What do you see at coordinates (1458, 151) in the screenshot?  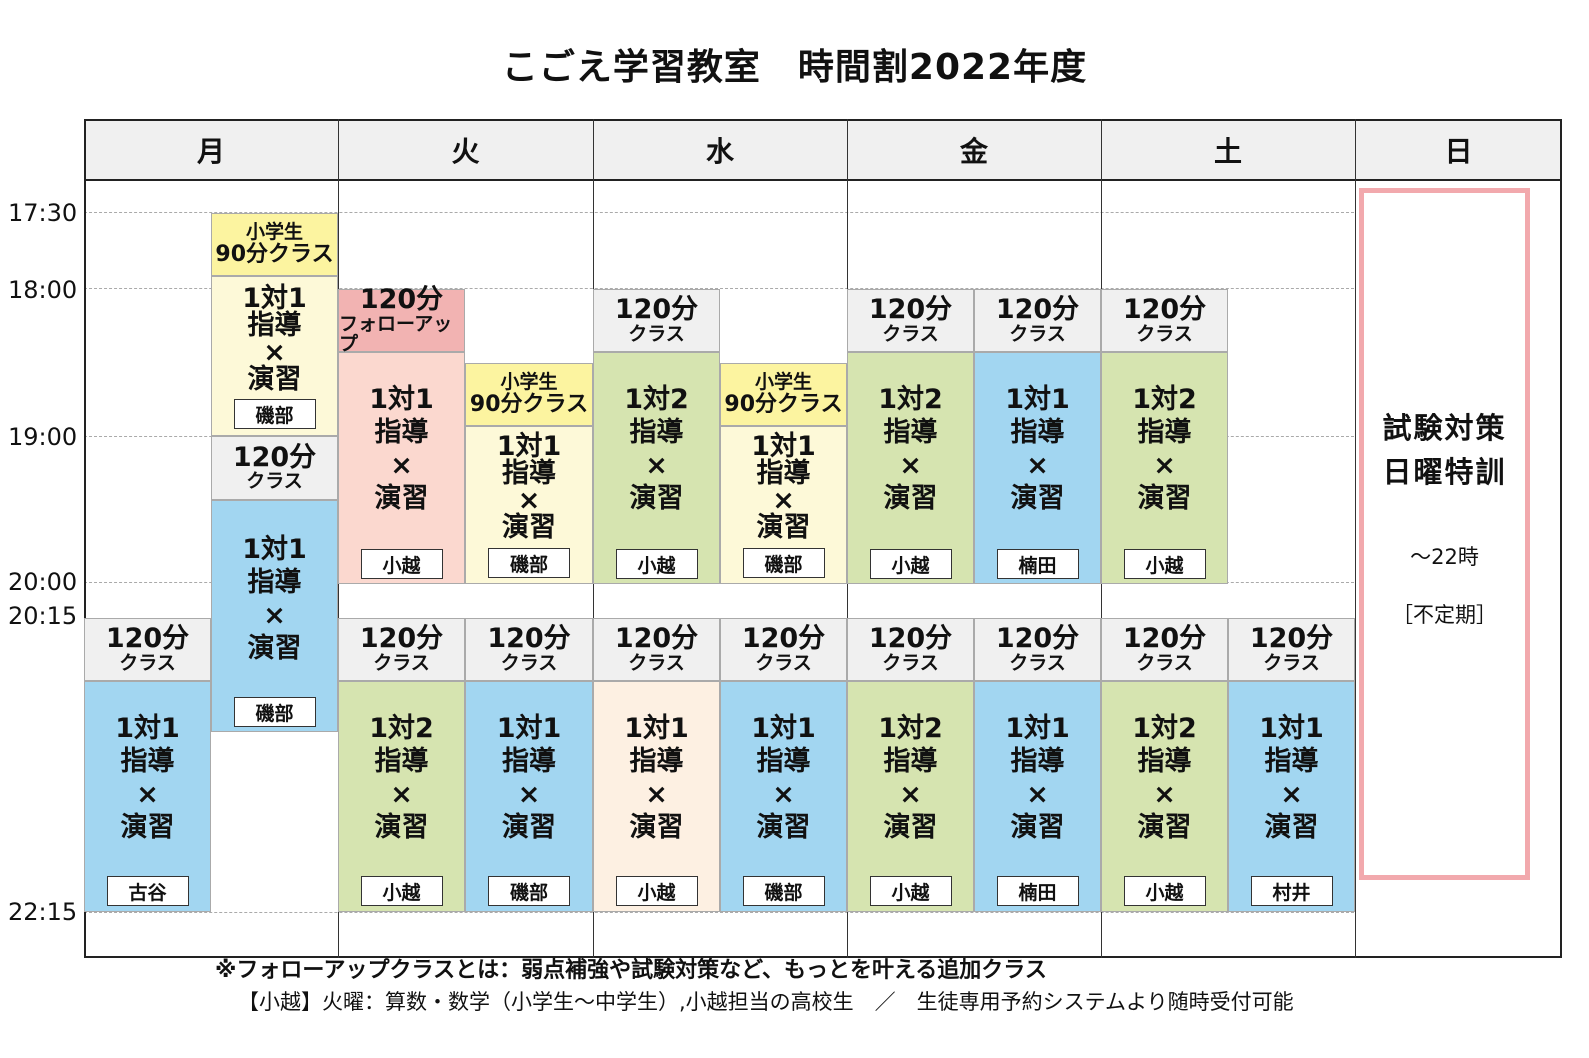 I see `day-sun: 日` at bounding box center [1458, 151].